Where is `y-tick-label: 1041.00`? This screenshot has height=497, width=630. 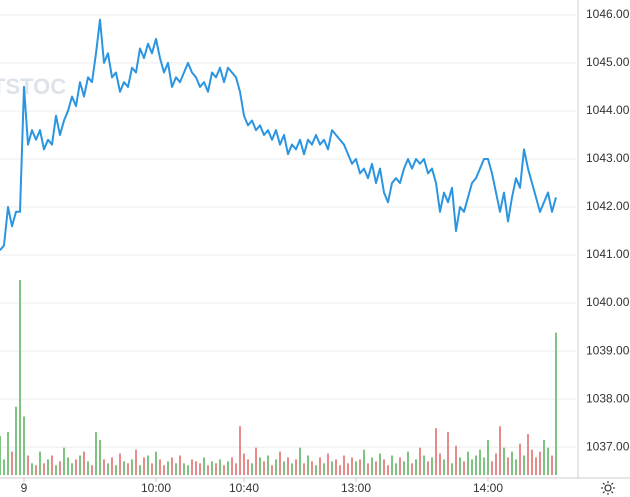
y-tick-label: 1041.00 is located at coordinates (608, 254).